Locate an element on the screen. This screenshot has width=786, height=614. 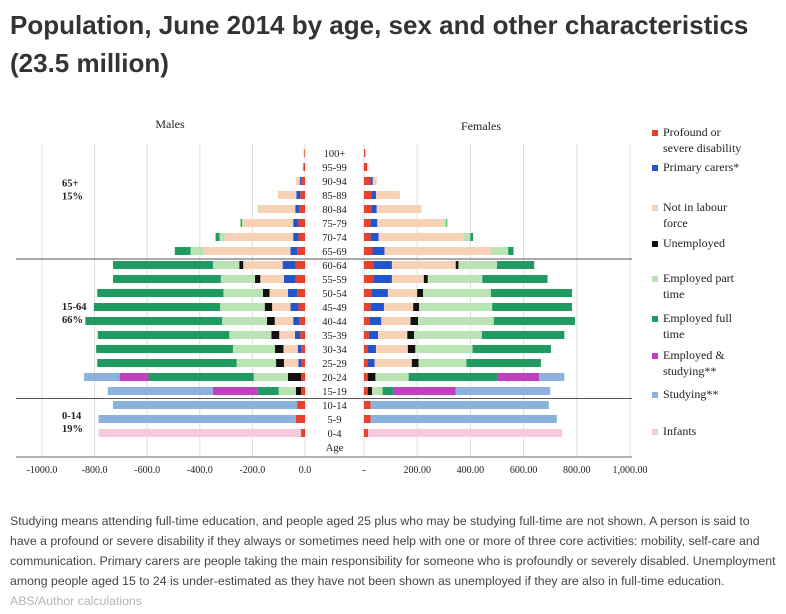
group-pct-0-14: 19% is located at coordinates (72, 429).